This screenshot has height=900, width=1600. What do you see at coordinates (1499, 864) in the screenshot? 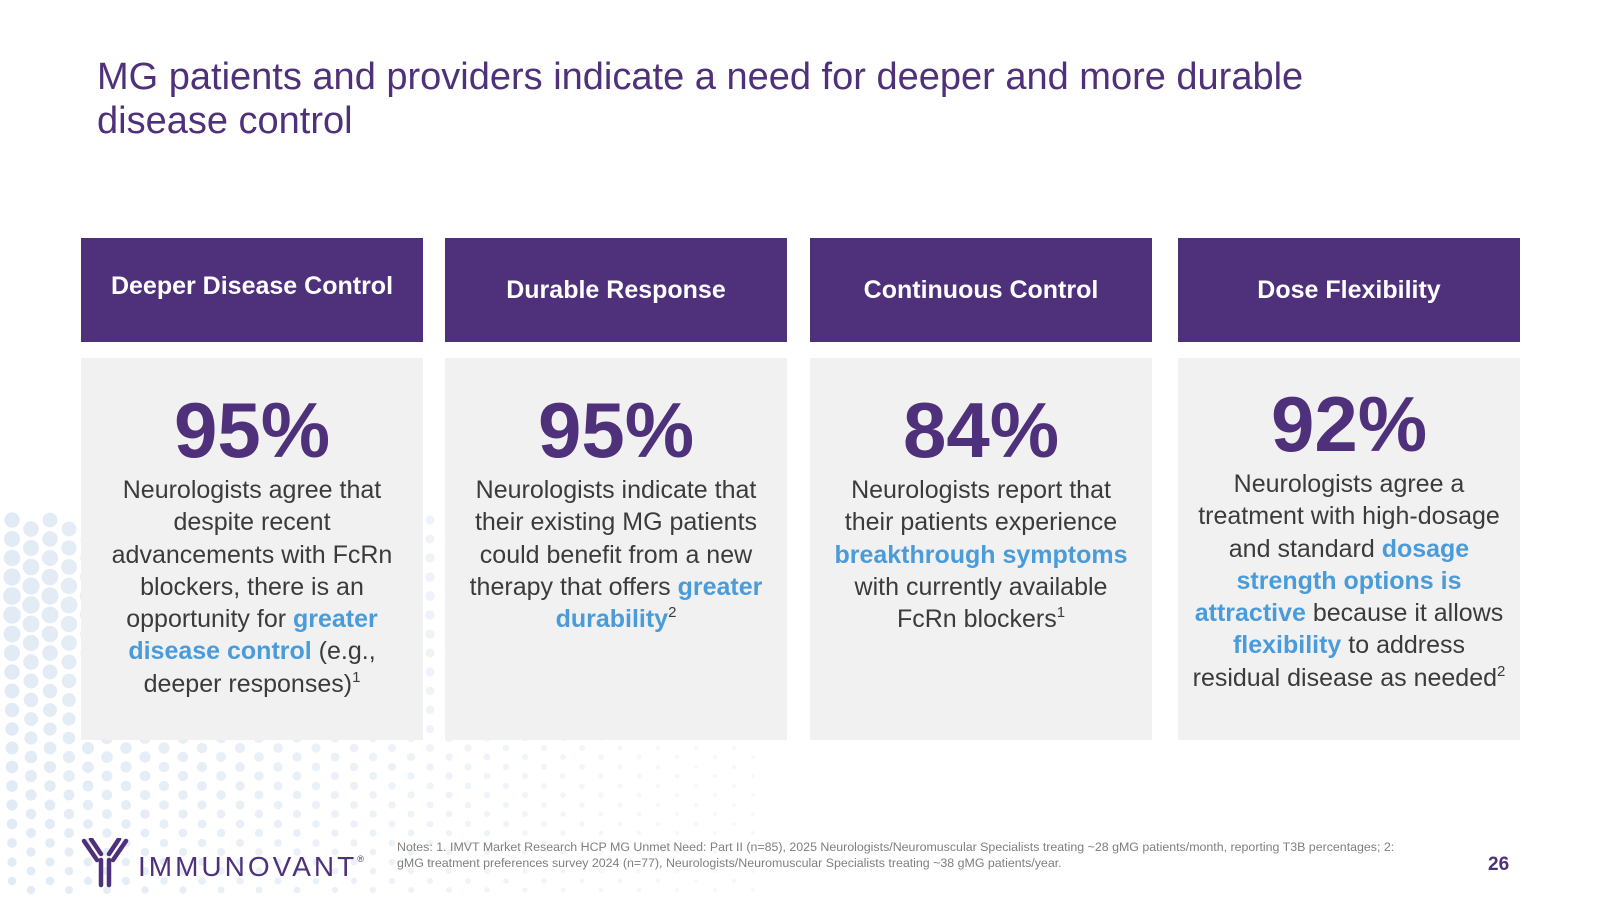
I see `page-number: 26` at bounding box center [1499, 864].